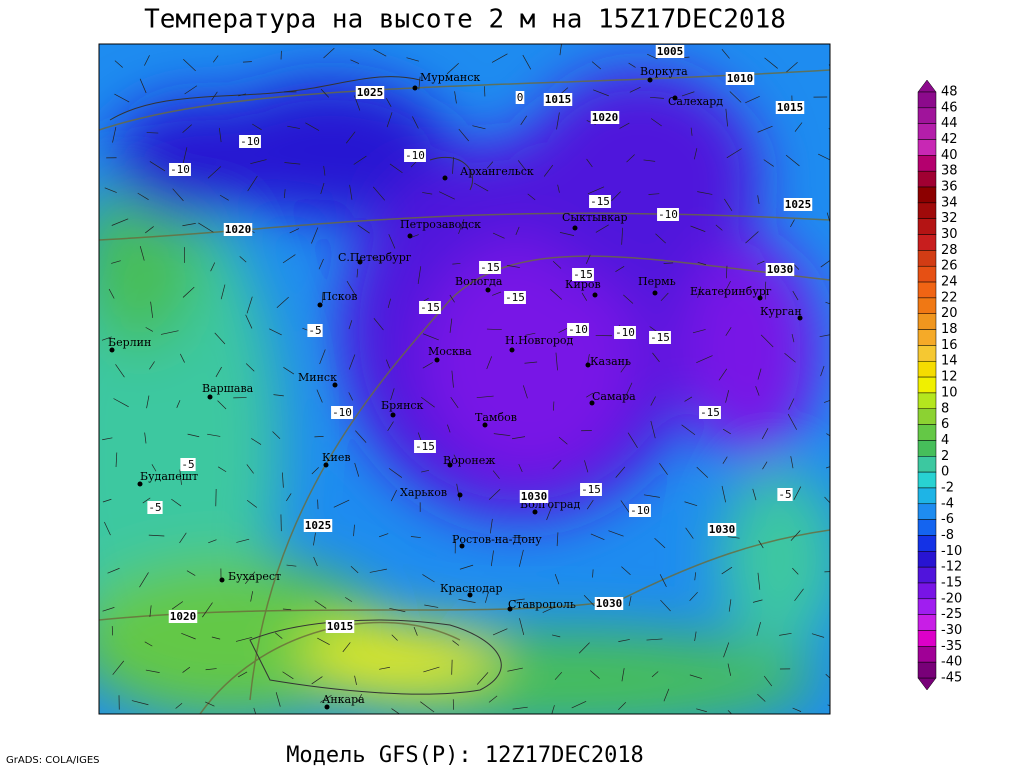  I want to click on isobar-label: 1015, so click(790, 107).